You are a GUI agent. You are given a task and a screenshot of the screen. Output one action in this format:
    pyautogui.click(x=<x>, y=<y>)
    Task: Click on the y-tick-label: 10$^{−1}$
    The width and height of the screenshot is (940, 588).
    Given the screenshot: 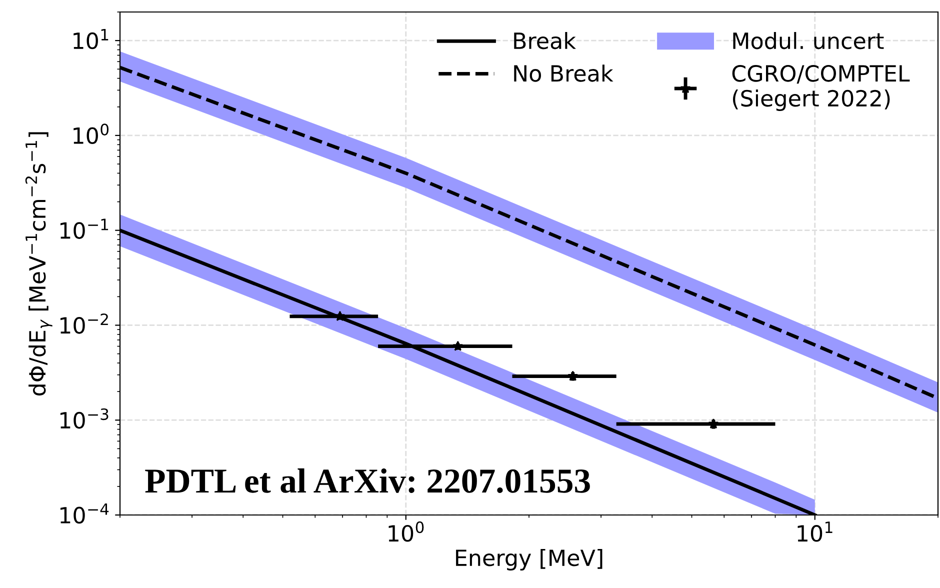 What is the action you would take?
    pyautogui.click(x=84, y=228)
    